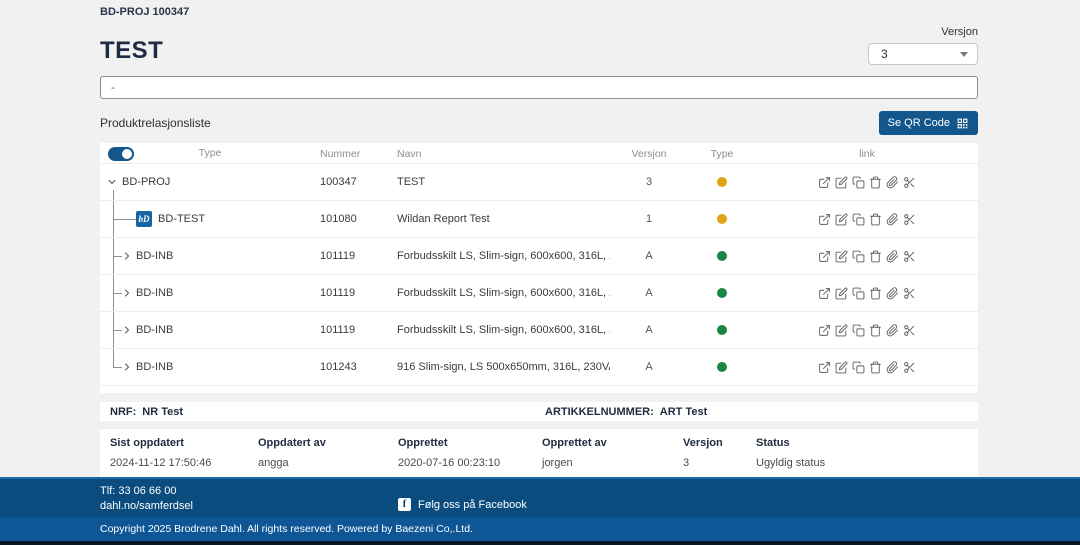 The width and height of the screenshot is (1080, 545). Describe the element at coordinates (155, 123) in the screenshot. I see `product-relations-title: Produktrelasjonsliste` at that location.